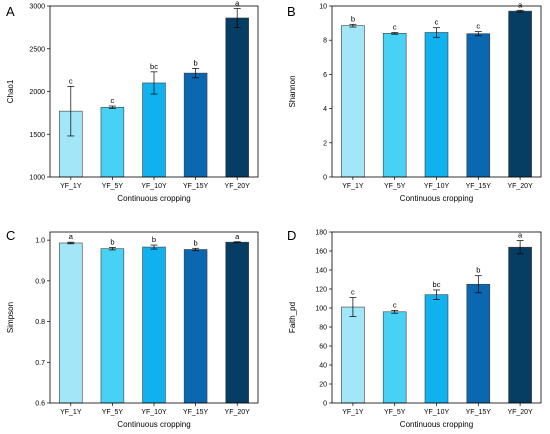 The width and height of the screenshot is (550, 434). Describe the element at coordinates (323, 347) in the screenshot. I see `y-tick-label: 60` at that location.